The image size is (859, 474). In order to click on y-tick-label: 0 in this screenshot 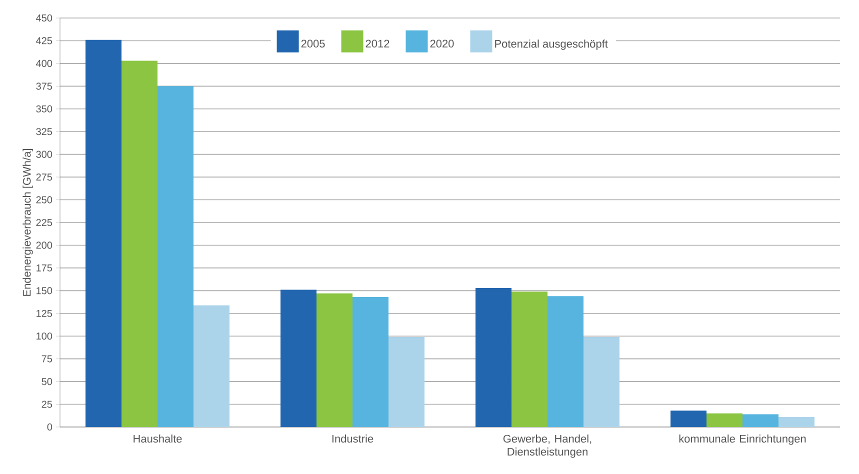, I will do `click(49, 427)`.